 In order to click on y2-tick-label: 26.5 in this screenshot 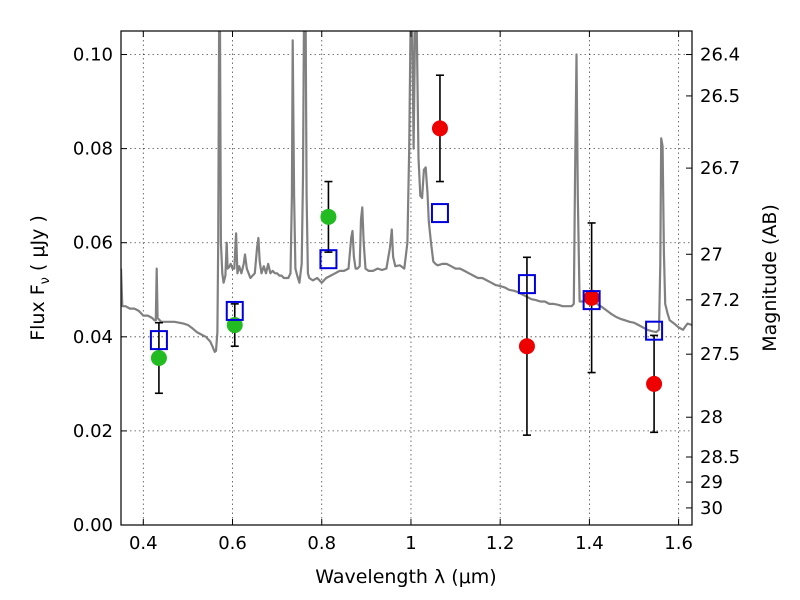, I will do `click(720, 96)`.